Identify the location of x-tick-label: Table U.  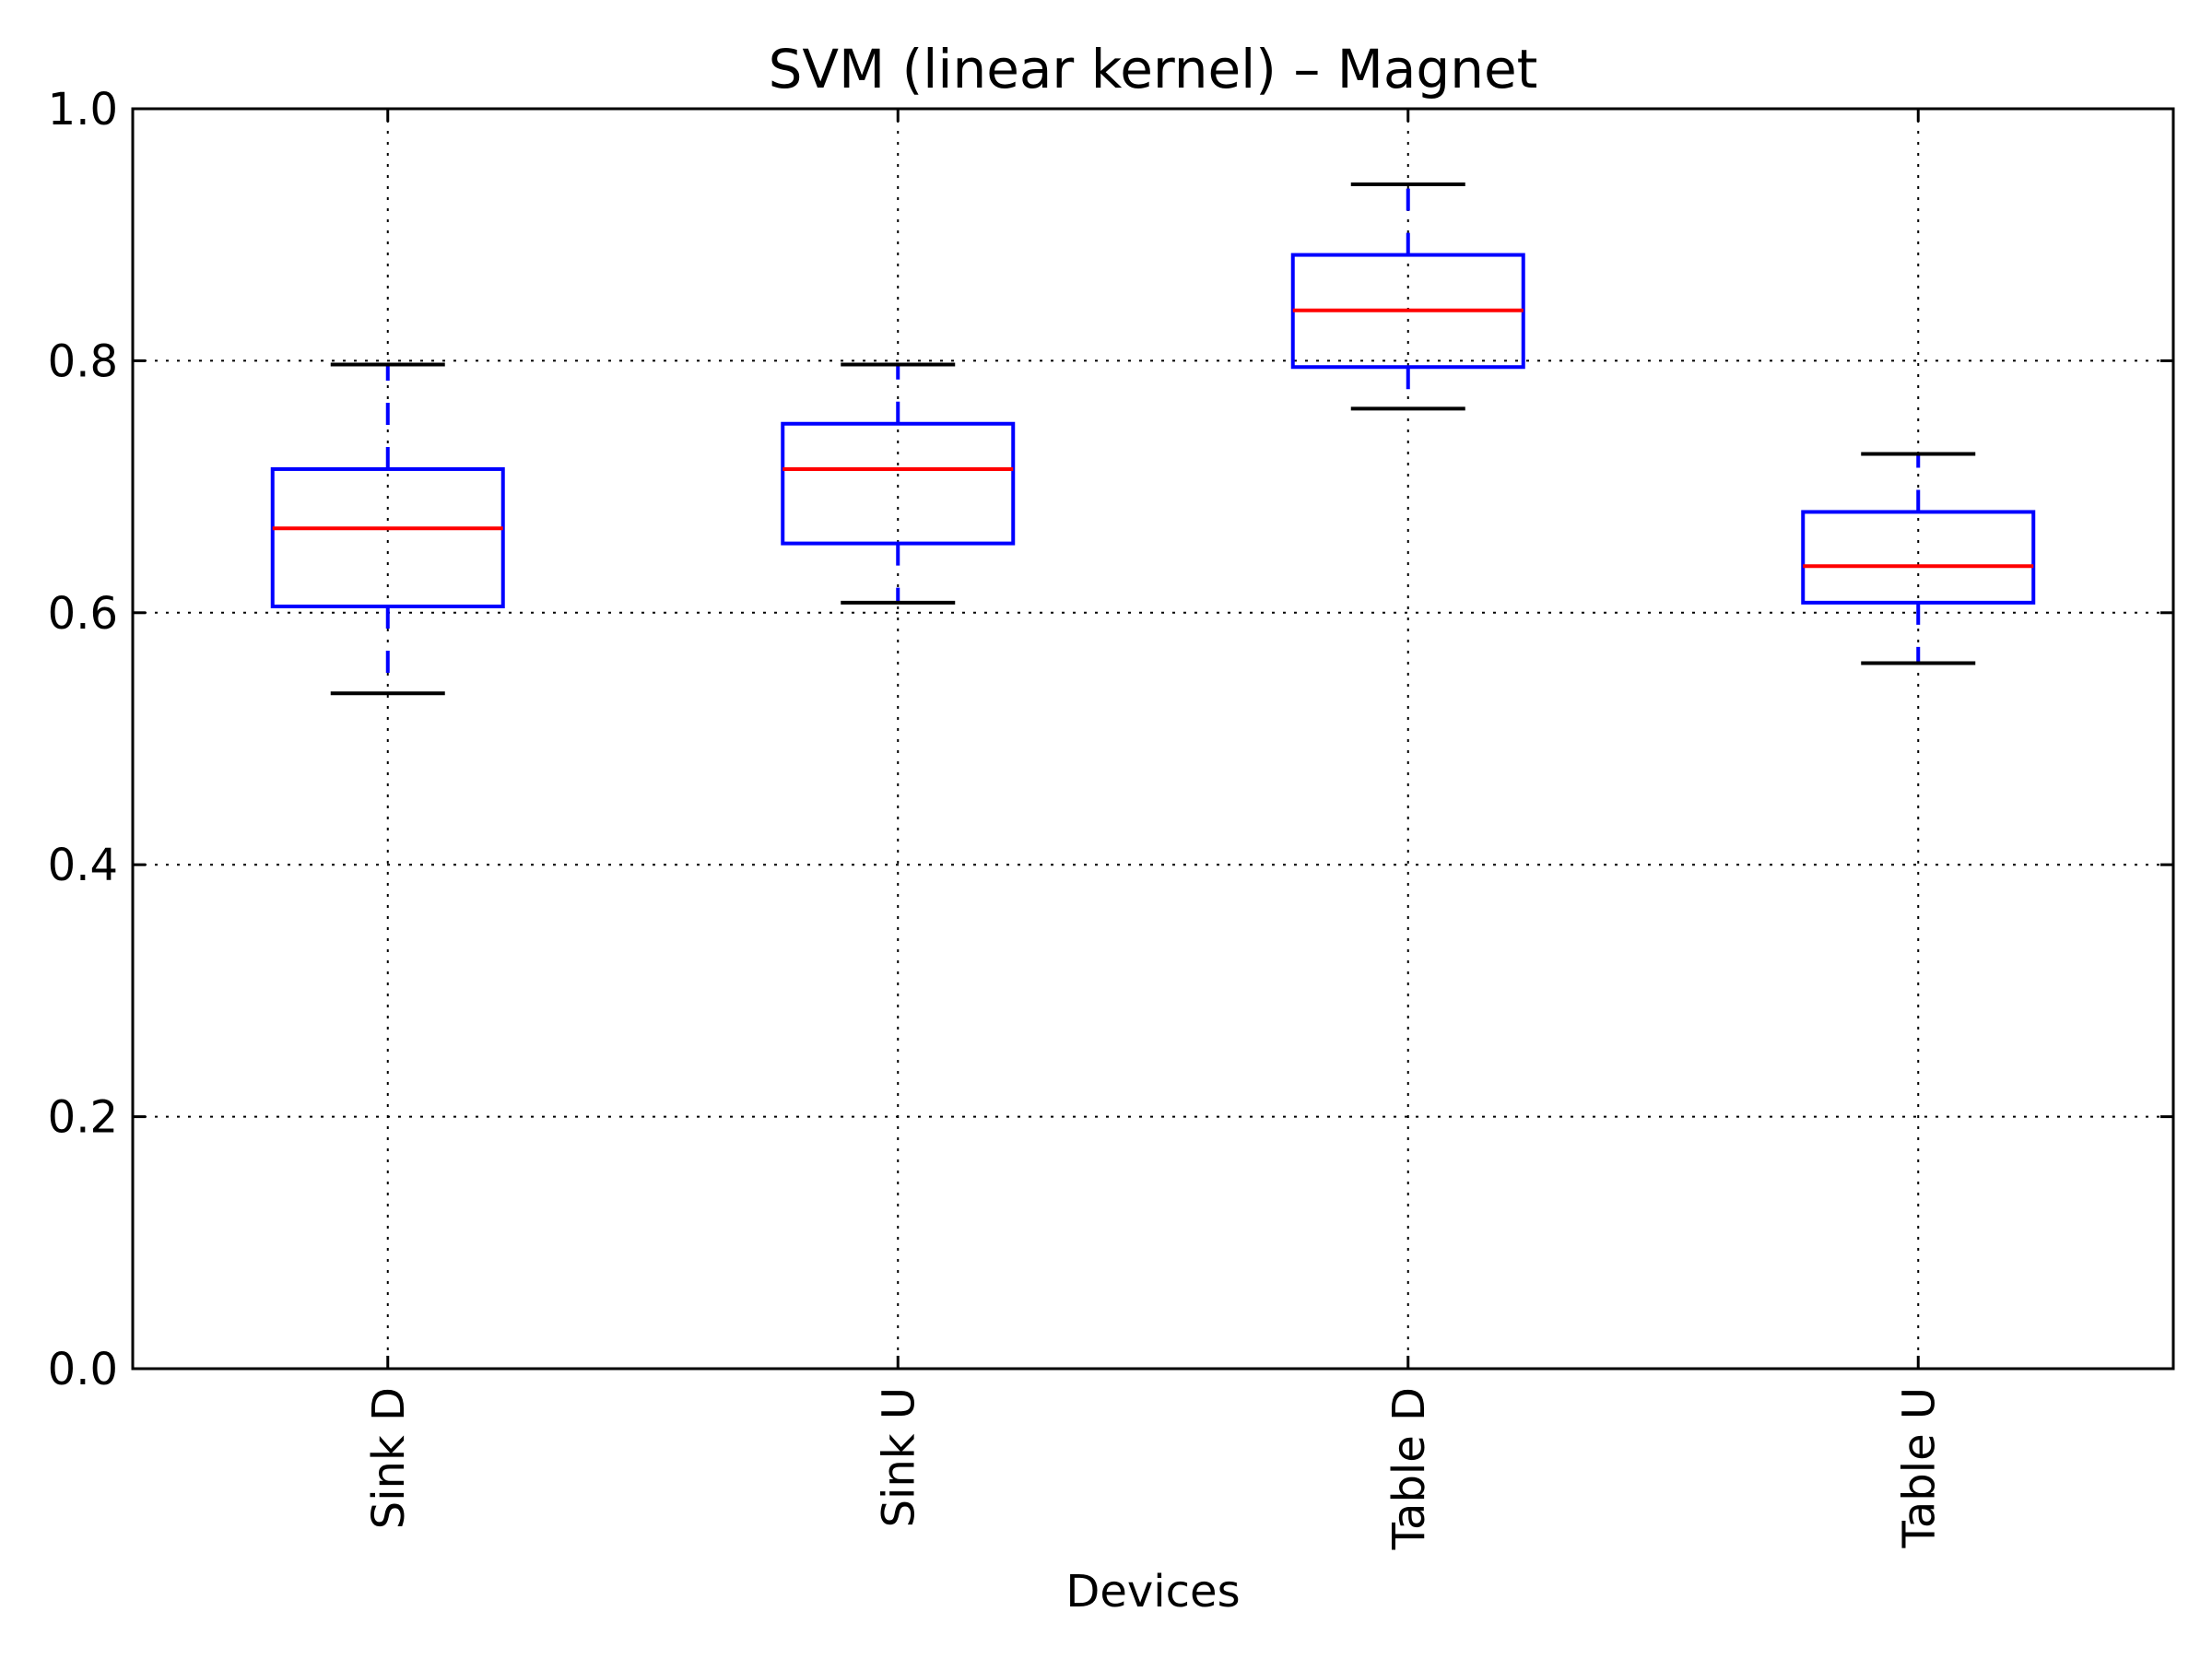
(1919, 1468).